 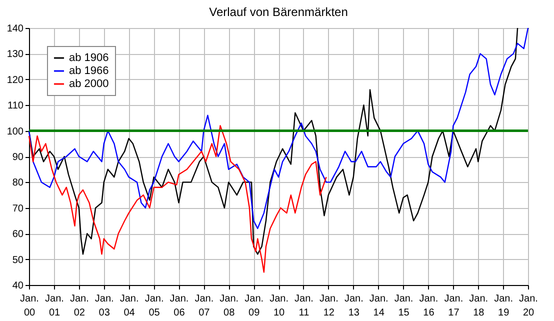 What do you see at coordinates (18, 286) in the screenshot?
I see `y-tick-label: 40` at bounding box center [18, 286].